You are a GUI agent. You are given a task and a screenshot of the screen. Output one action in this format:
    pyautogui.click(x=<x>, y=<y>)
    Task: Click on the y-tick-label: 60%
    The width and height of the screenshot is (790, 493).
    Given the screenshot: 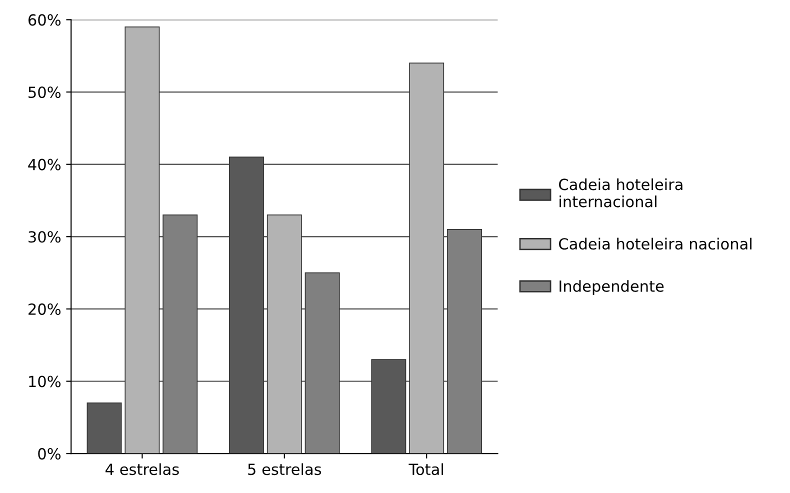 What is the action you would take?
    pyautogui.click(x=44, y=20)
    